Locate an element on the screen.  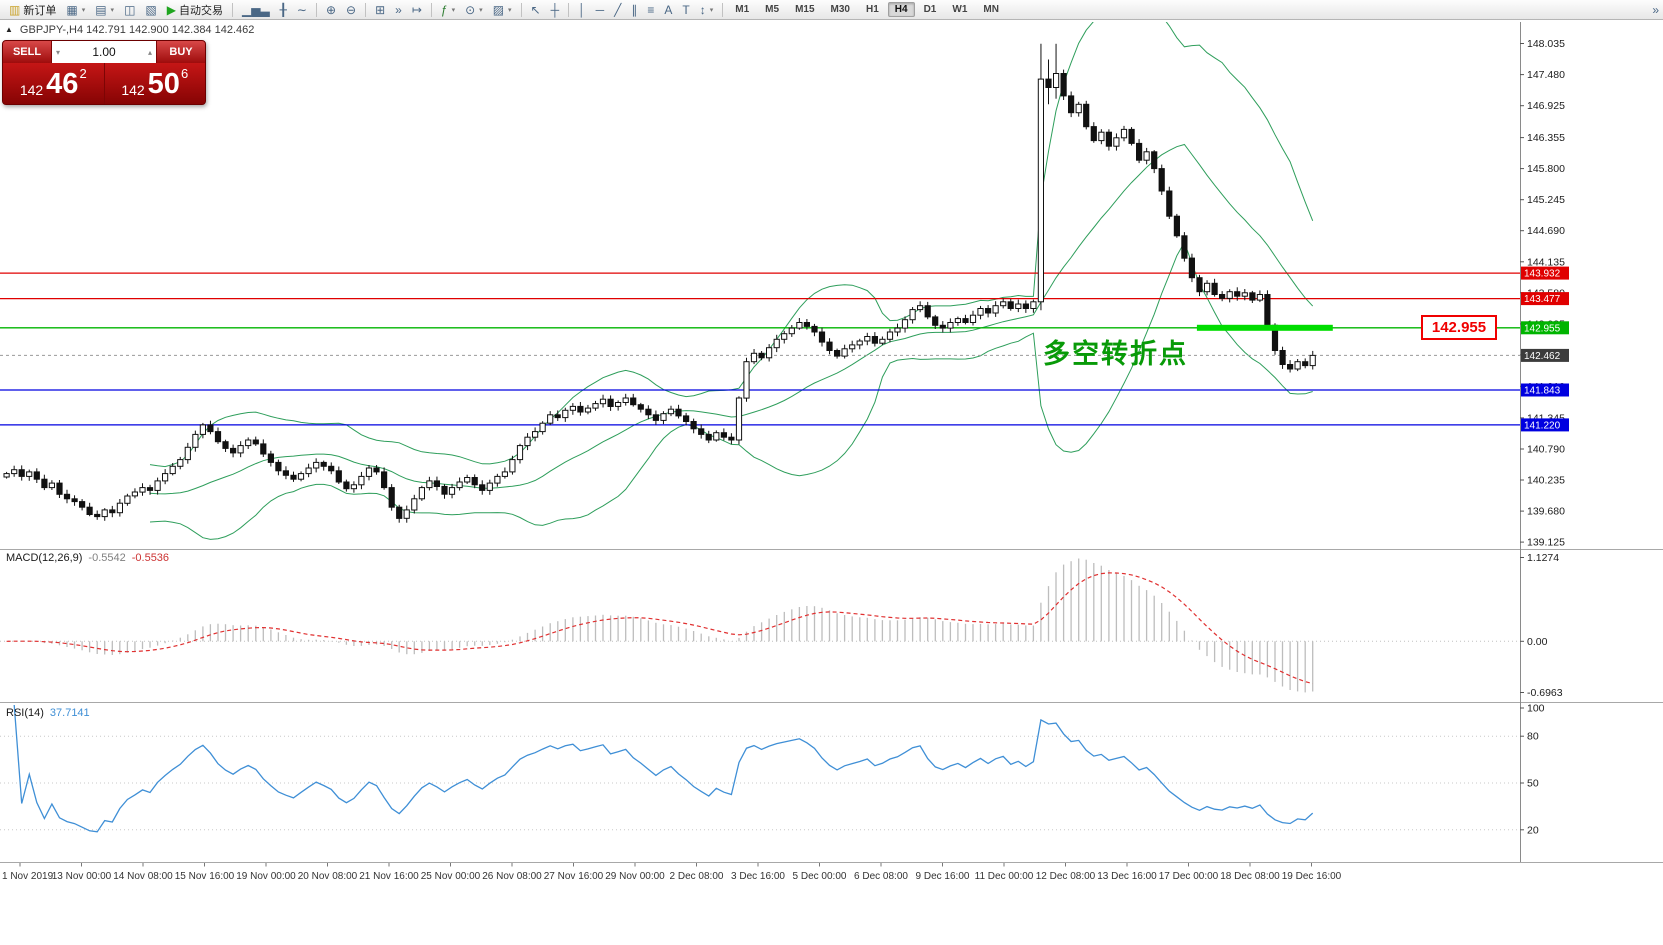
zoom-out-icon: ⊖ is located at coordinates (351, 10).